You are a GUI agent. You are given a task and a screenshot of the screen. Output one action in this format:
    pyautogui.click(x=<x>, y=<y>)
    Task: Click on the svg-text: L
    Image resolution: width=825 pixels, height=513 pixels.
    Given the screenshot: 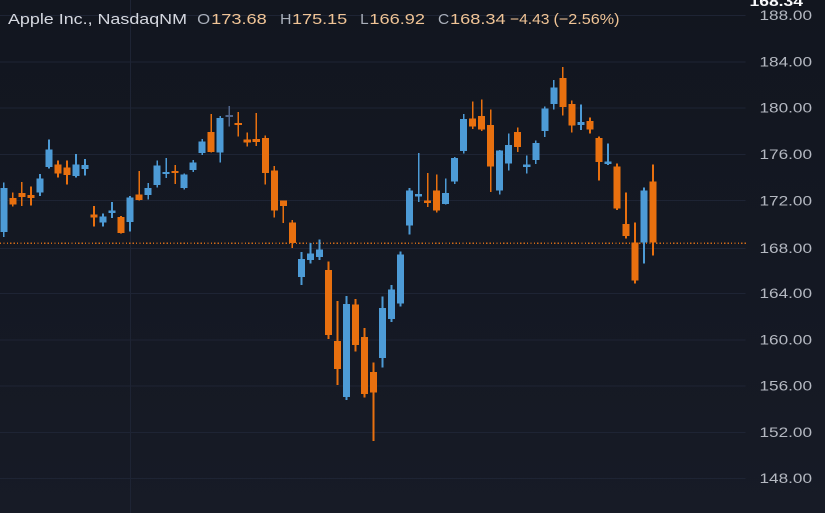 What is the action you would take?
    pyautogui.click(x=364, y=19)
    